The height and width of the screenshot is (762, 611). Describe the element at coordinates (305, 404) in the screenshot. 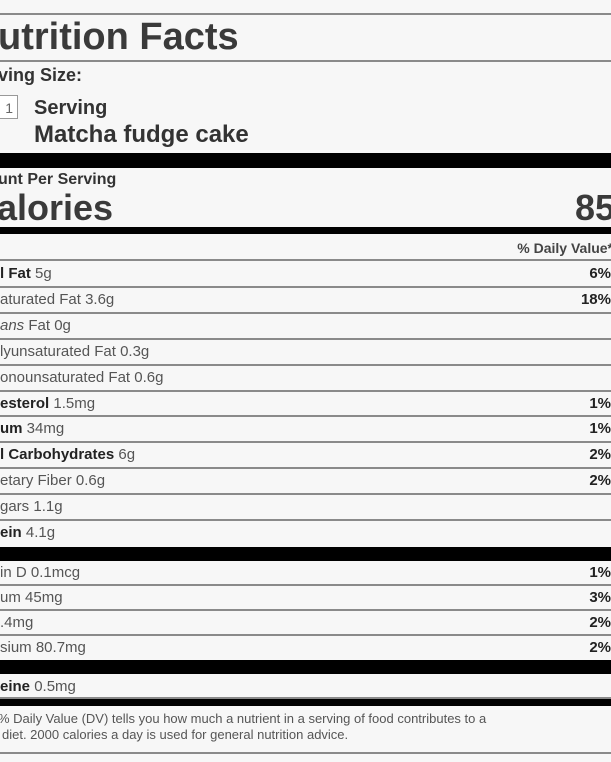

I see `nutrient-row: esterol 1.5mg 1%` at that location.